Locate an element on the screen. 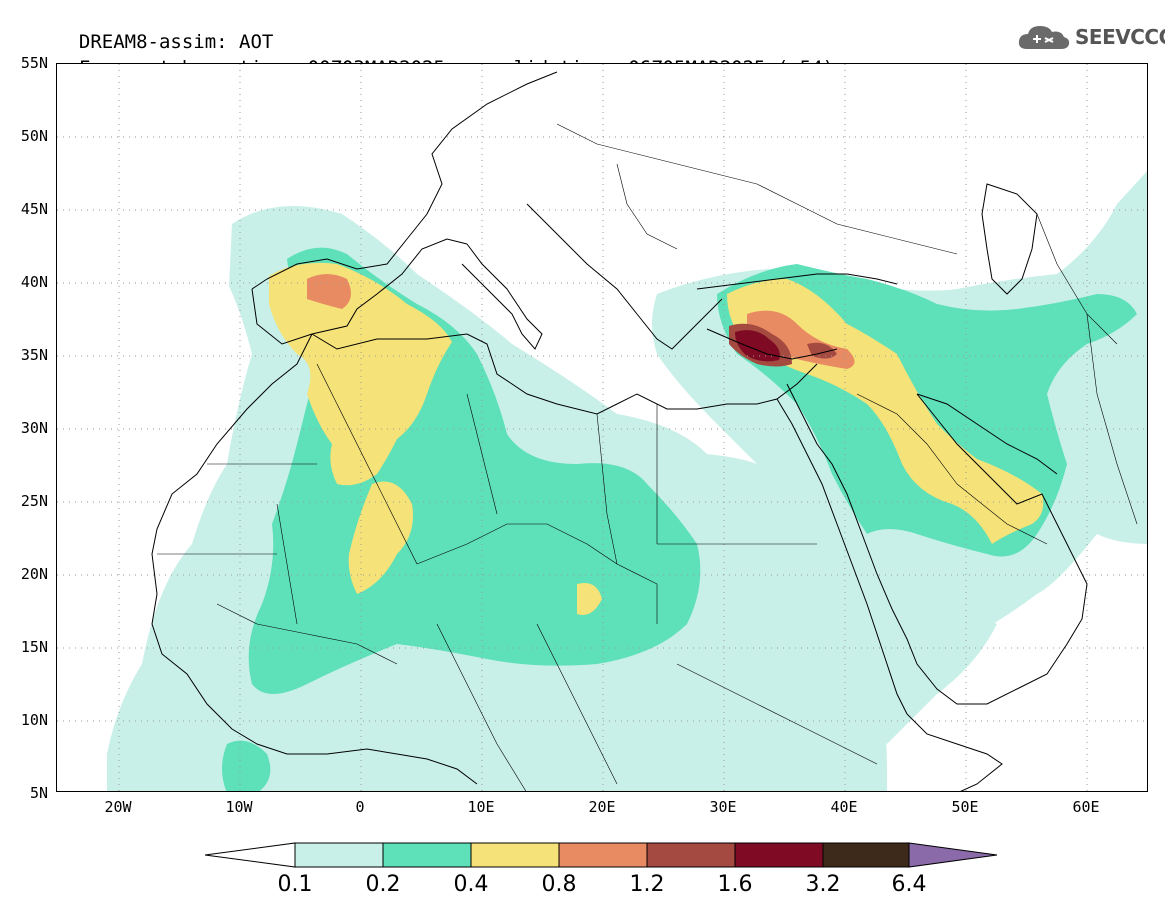 The height and width of the screenshot is (905, 1165). lon-label: 40E is located at coordinates (844, 807).